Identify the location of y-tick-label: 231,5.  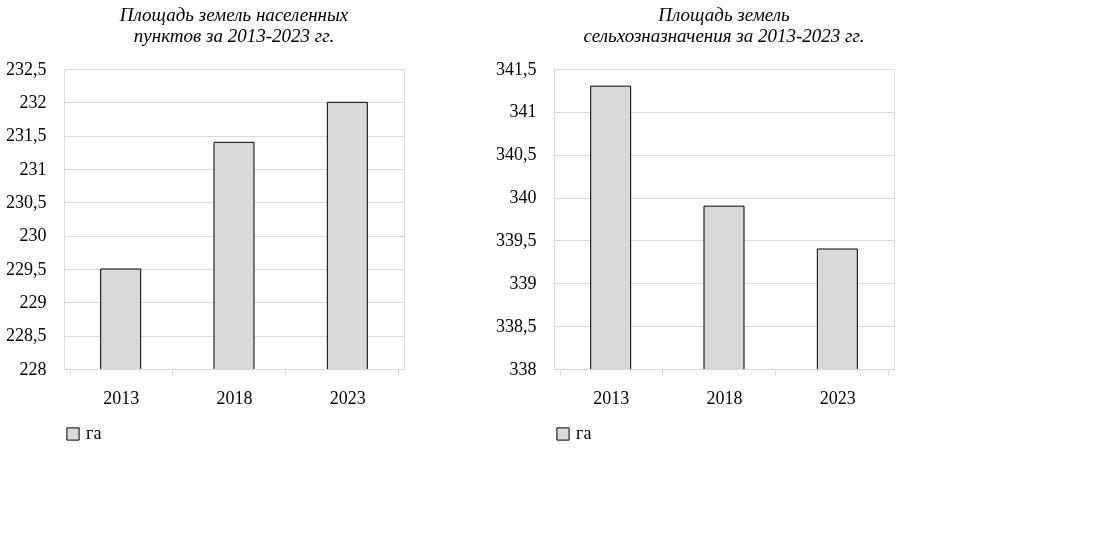
(26, 135).